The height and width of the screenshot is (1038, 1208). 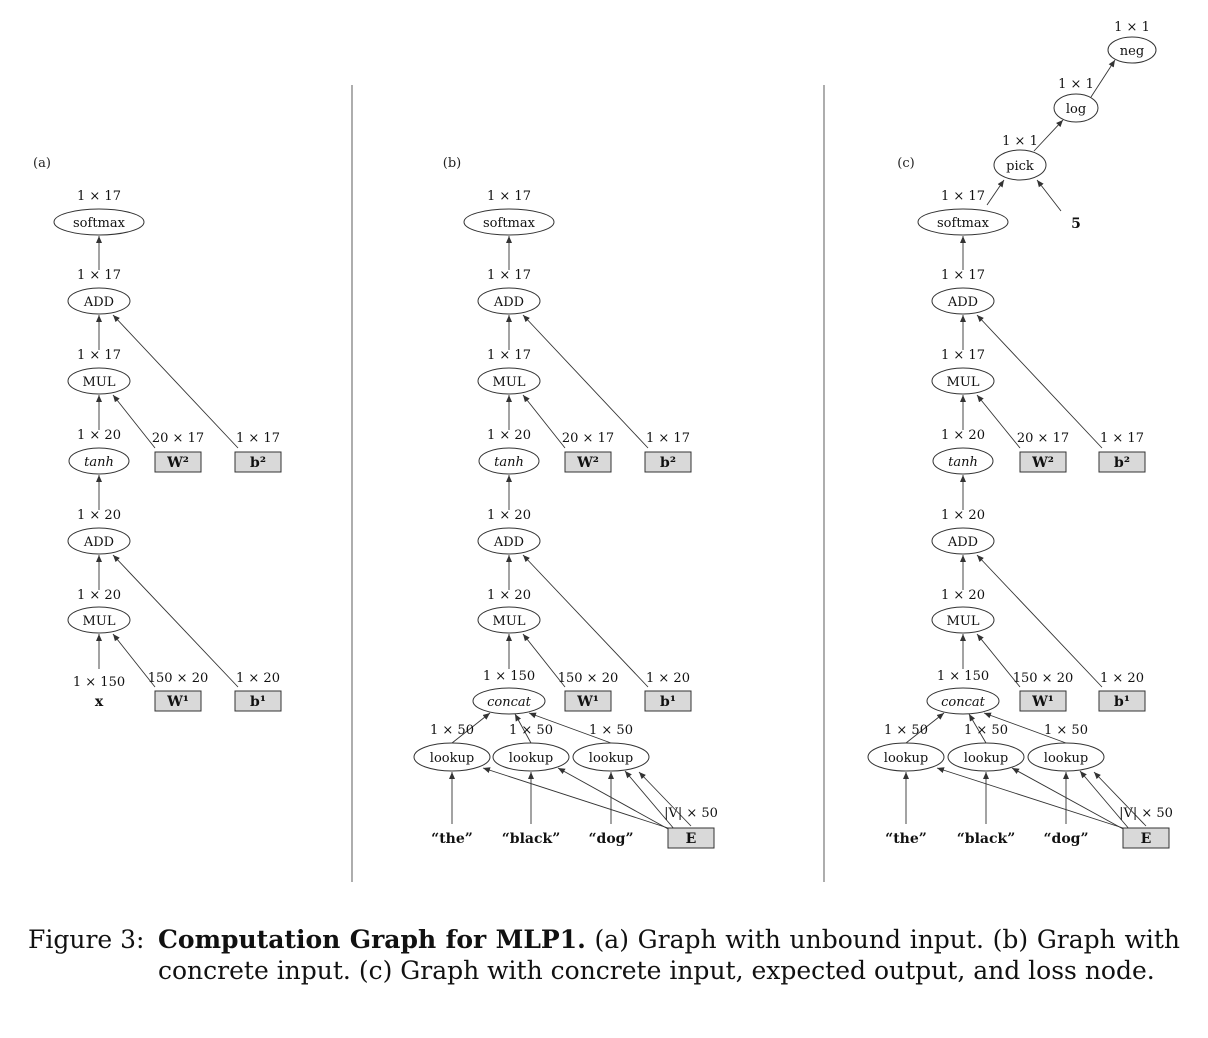 I want to click on dim-label-w2: 20 × 17, so click(x=178, y=438).